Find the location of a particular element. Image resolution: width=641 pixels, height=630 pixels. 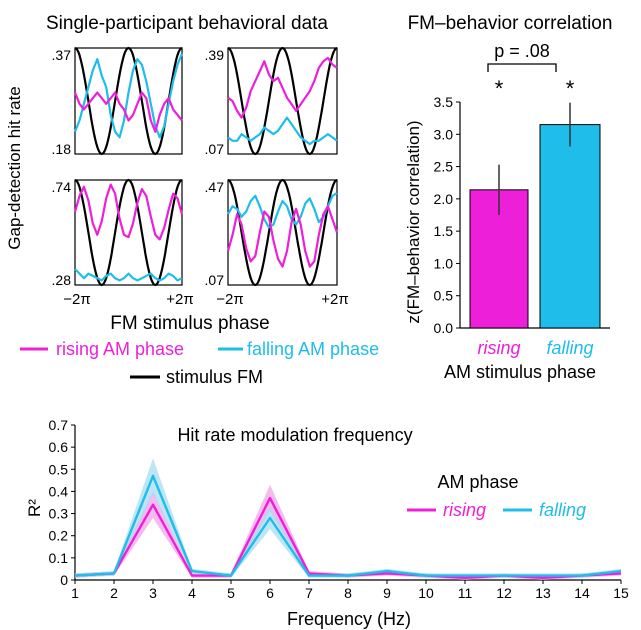

correlation-plot: 0.0 0.5 1.0 1.5 2.0 2.5 3.0 3.5 * rising * falling is located at coordinates (522, 217).